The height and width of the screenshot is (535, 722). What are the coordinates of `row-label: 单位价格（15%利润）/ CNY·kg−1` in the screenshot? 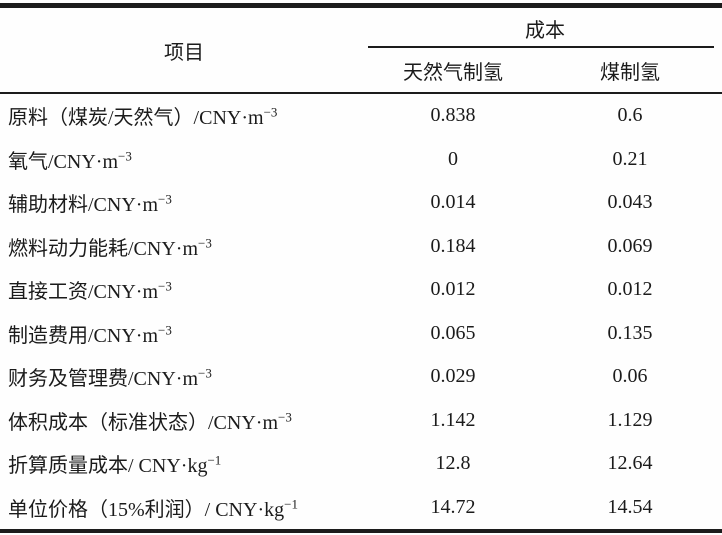 It's located at (184, 509).